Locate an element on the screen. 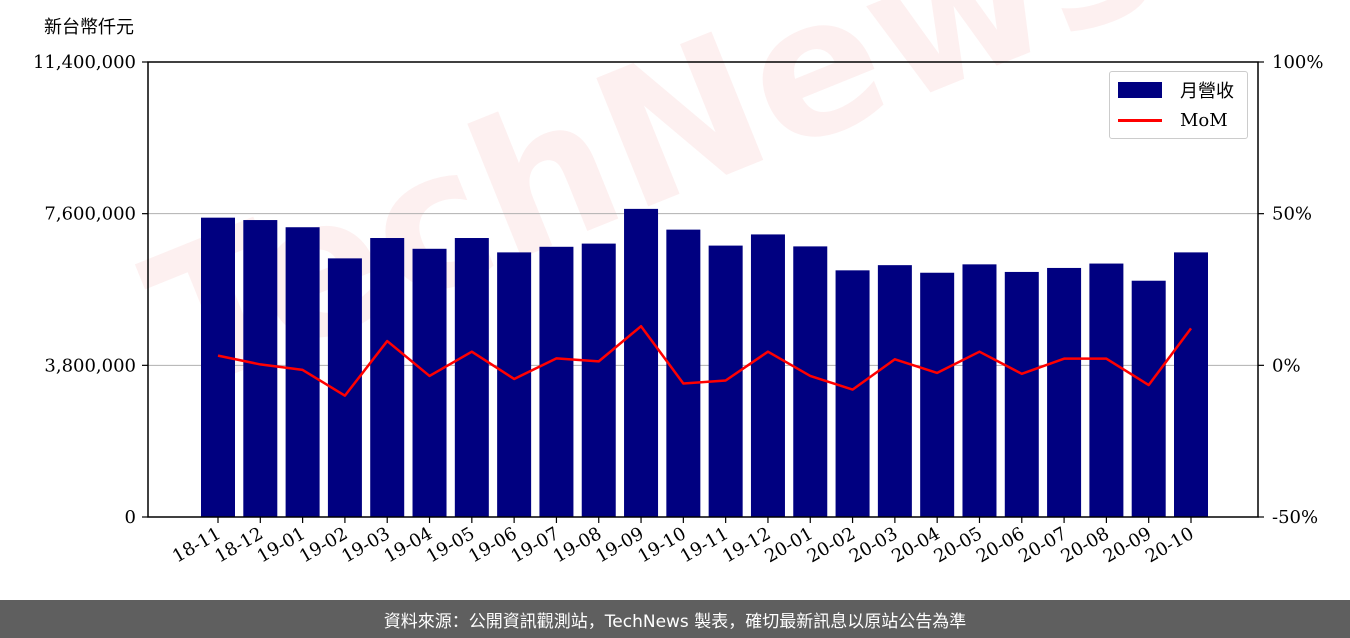  right-tick-label: 0% is located at coordinates (1286, 365).